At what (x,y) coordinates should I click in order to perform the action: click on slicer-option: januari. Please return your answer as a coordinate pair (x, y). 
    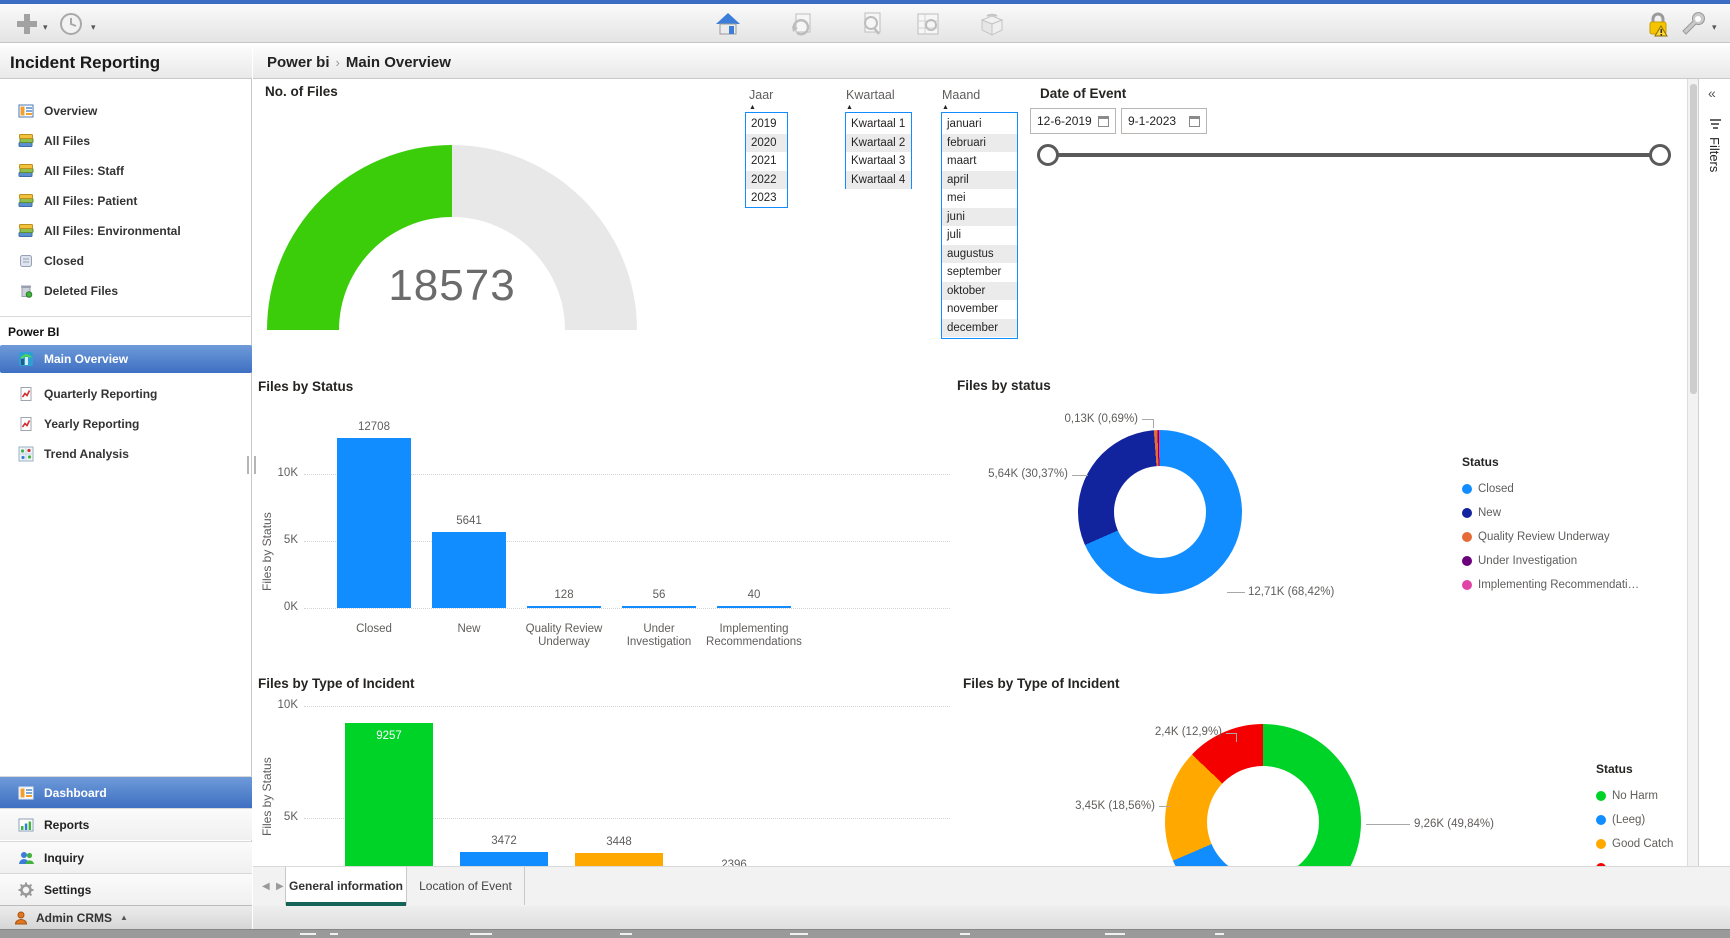
    Looking at the image, I should click on (964, 124).